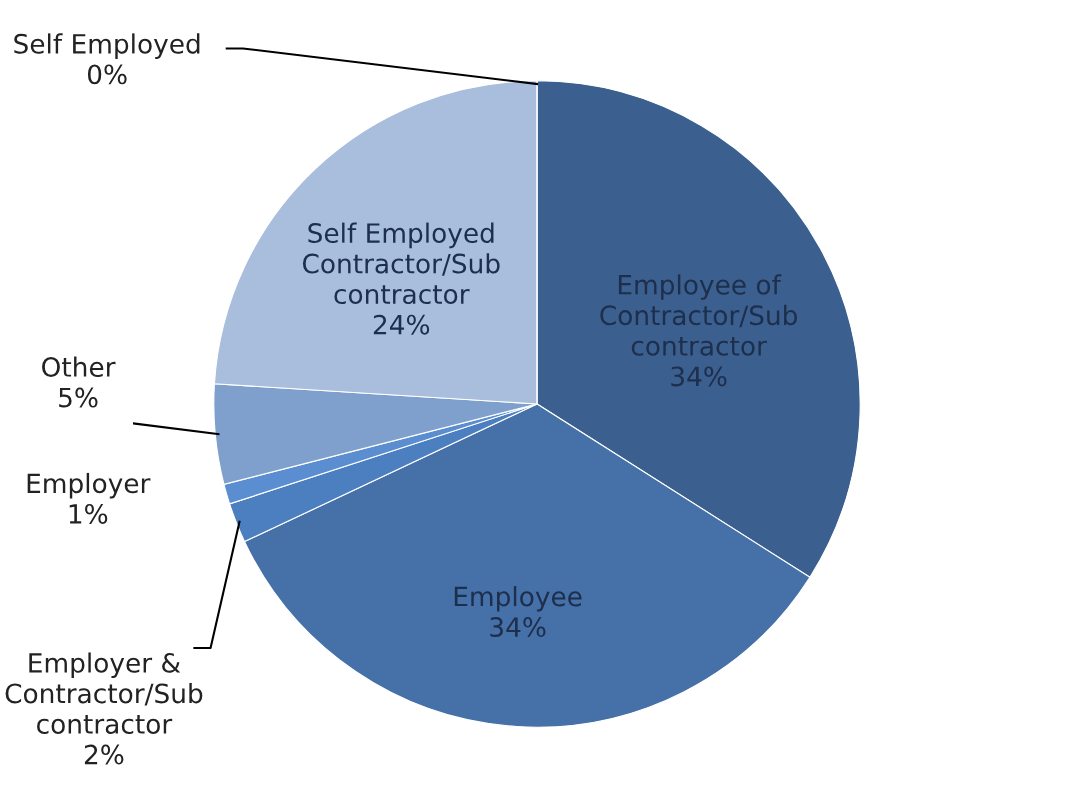  What do you see at coordinates (698, 315) in the screenshot?
I see `slice-label: Employee of Contractor/Sub contractor` at bounding box center [698, 315].